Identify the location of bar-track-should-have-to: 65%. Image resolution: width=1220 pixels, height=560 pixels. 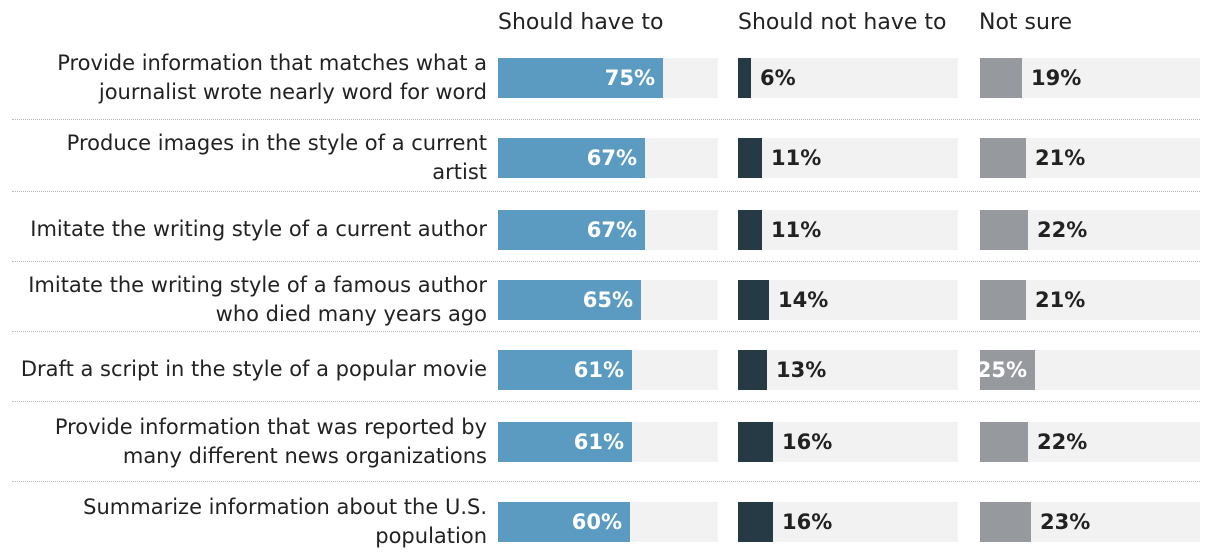
(608, 300).